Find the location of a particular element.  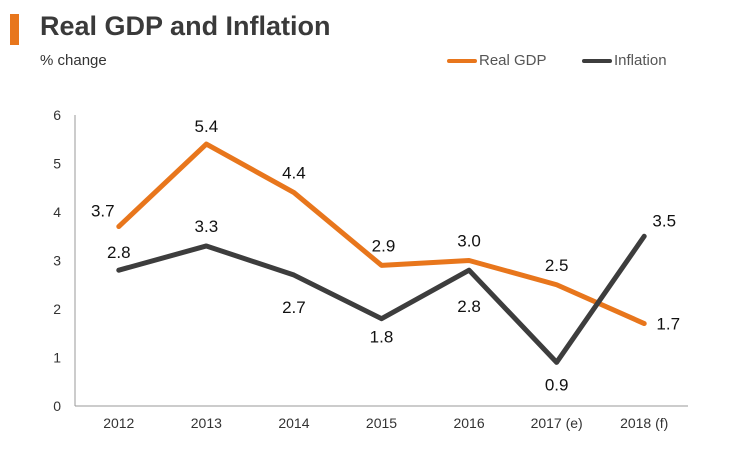

x-tick-label: 2017 (e) is located at coordinates (557, 423).